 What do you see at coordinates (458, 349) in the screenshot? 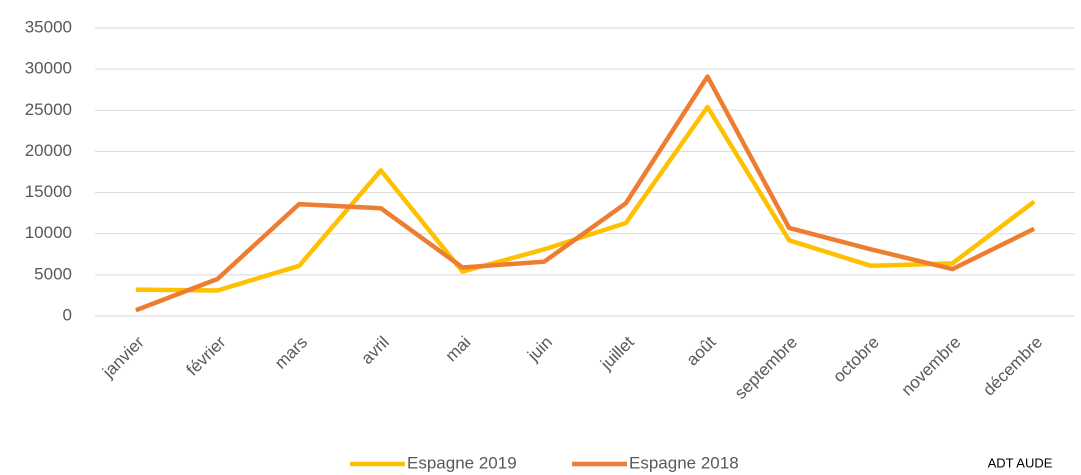
I see `x-tick-label: mai` at bounding box center [458, 349].